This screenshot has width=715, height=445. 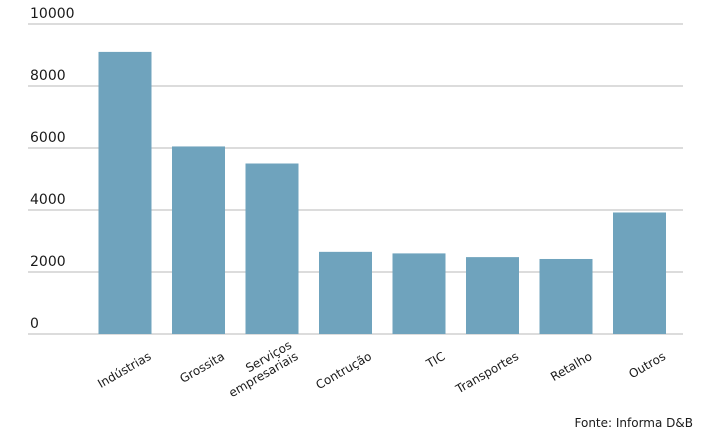 What do you see at coordinates (124, 370) in the screenshot?
I see `x-tick-label: Indústrias` at bounding box center [124, 370].